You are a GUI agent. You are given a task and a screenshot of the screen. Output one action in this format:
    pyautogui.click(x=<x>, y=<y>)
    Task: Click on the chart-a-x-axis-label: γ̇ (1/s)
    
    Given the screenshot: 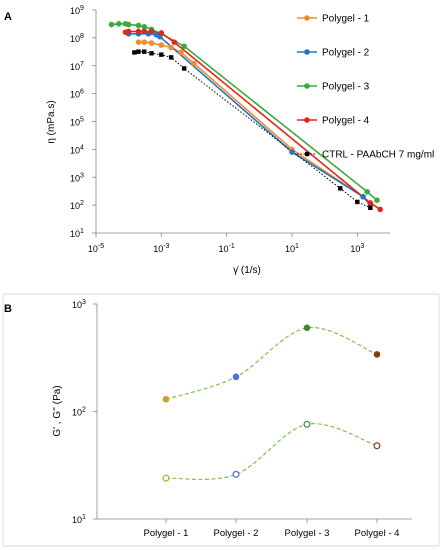 What is the action you would take?
    pyautogui.click(x=247, y=270)
    